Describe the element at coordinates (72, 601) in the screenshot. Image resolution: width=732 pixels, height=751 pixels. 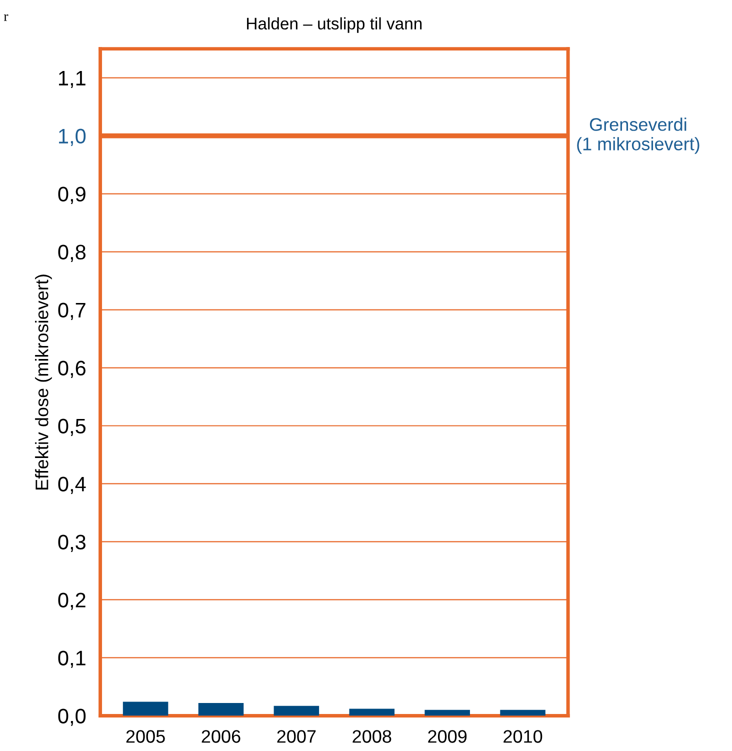
I see `y-tick-label: 0,2` at that location.